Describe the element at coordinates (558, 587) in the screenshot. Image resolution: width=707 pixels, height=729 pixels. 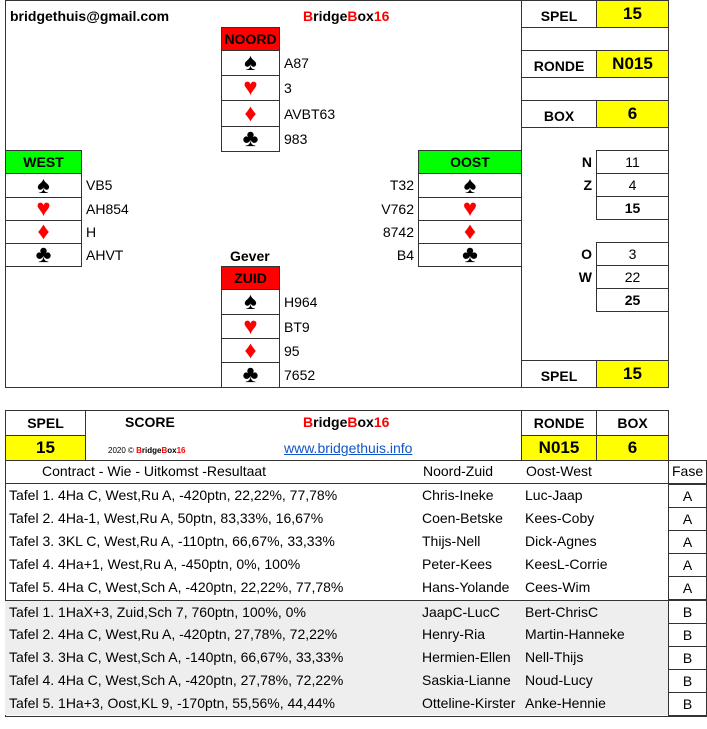
I see `ow-pair-cell: Cees-Wim` at that location.